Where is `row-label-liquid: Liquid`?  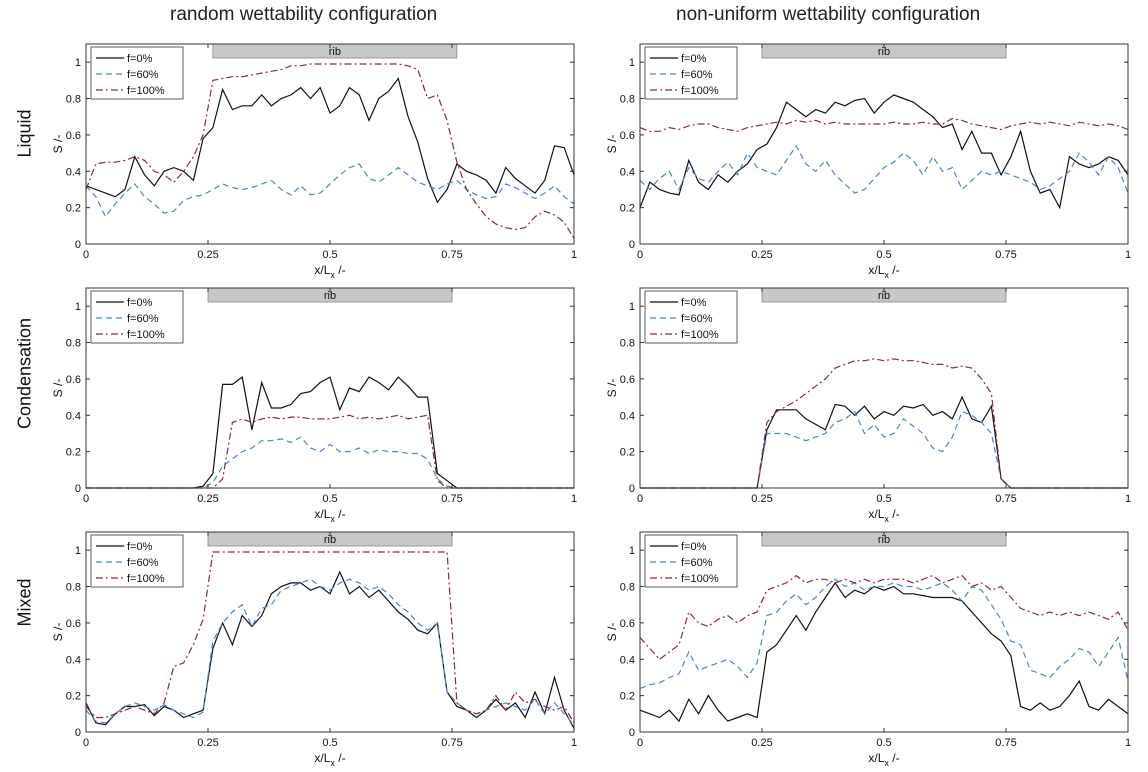 row-label-liquid: Liquid is located at coordinates (24, 133).